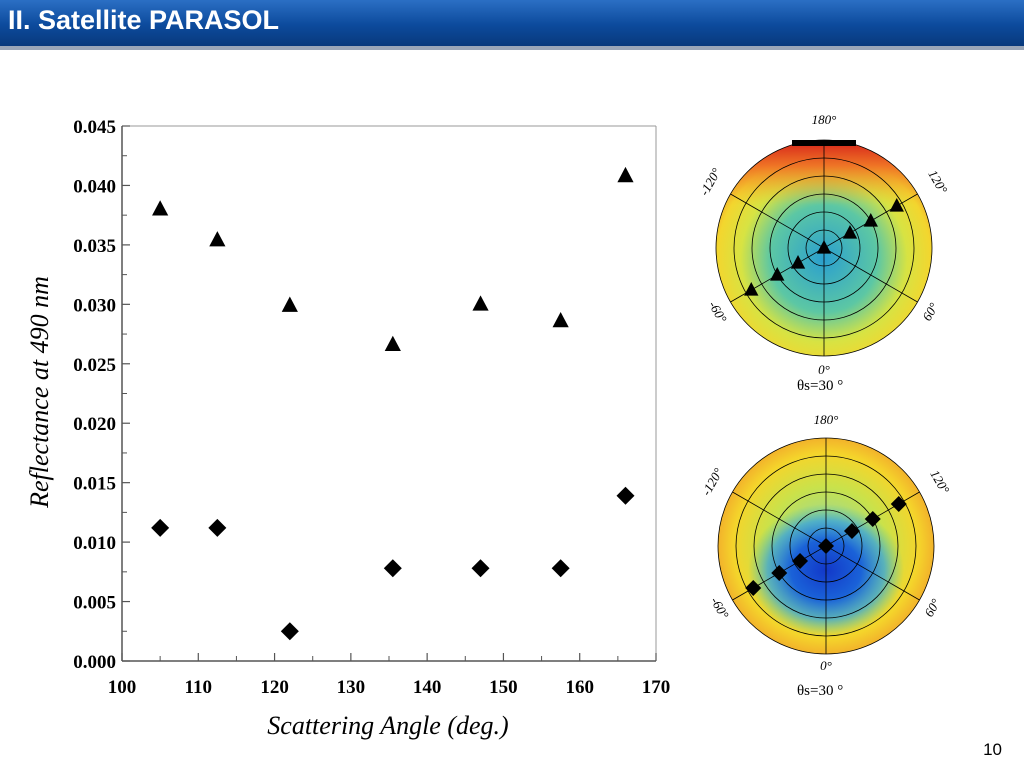  What do you see at coordinates (351, 687) in the screenshot?
I see `x-tick-label: 130` at bounding box center [351, 687].